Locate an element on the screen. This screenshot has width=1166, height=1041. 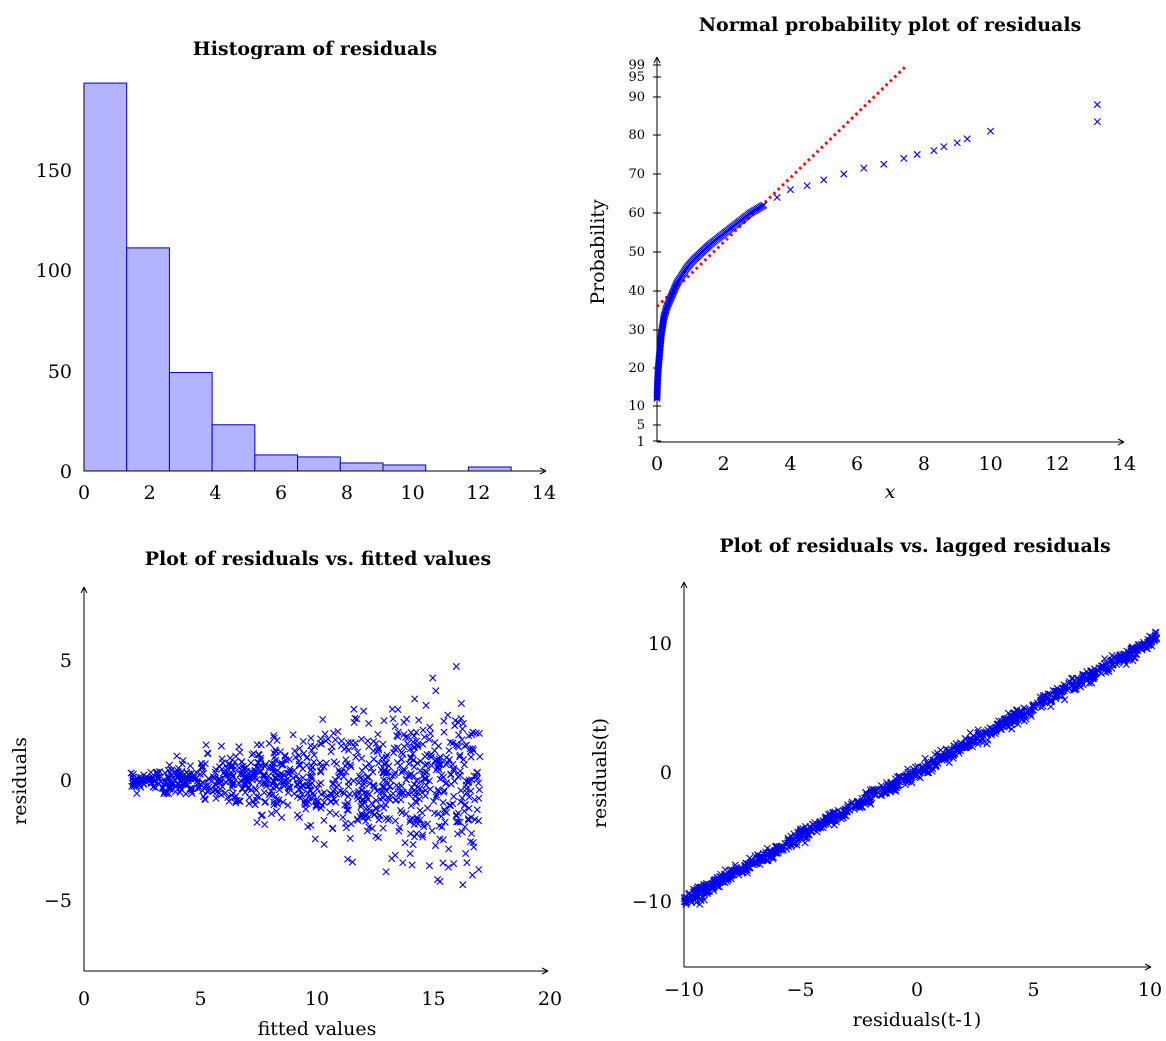
histogram-x-arrow is located at coordinates (543, 471).